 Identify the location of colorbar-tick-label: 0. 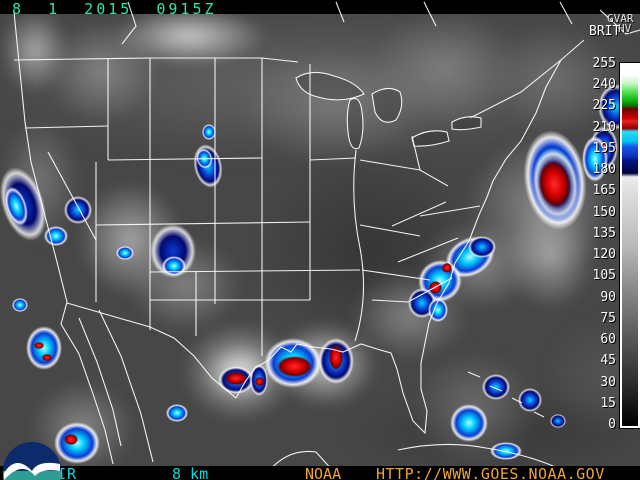
(612, 424).